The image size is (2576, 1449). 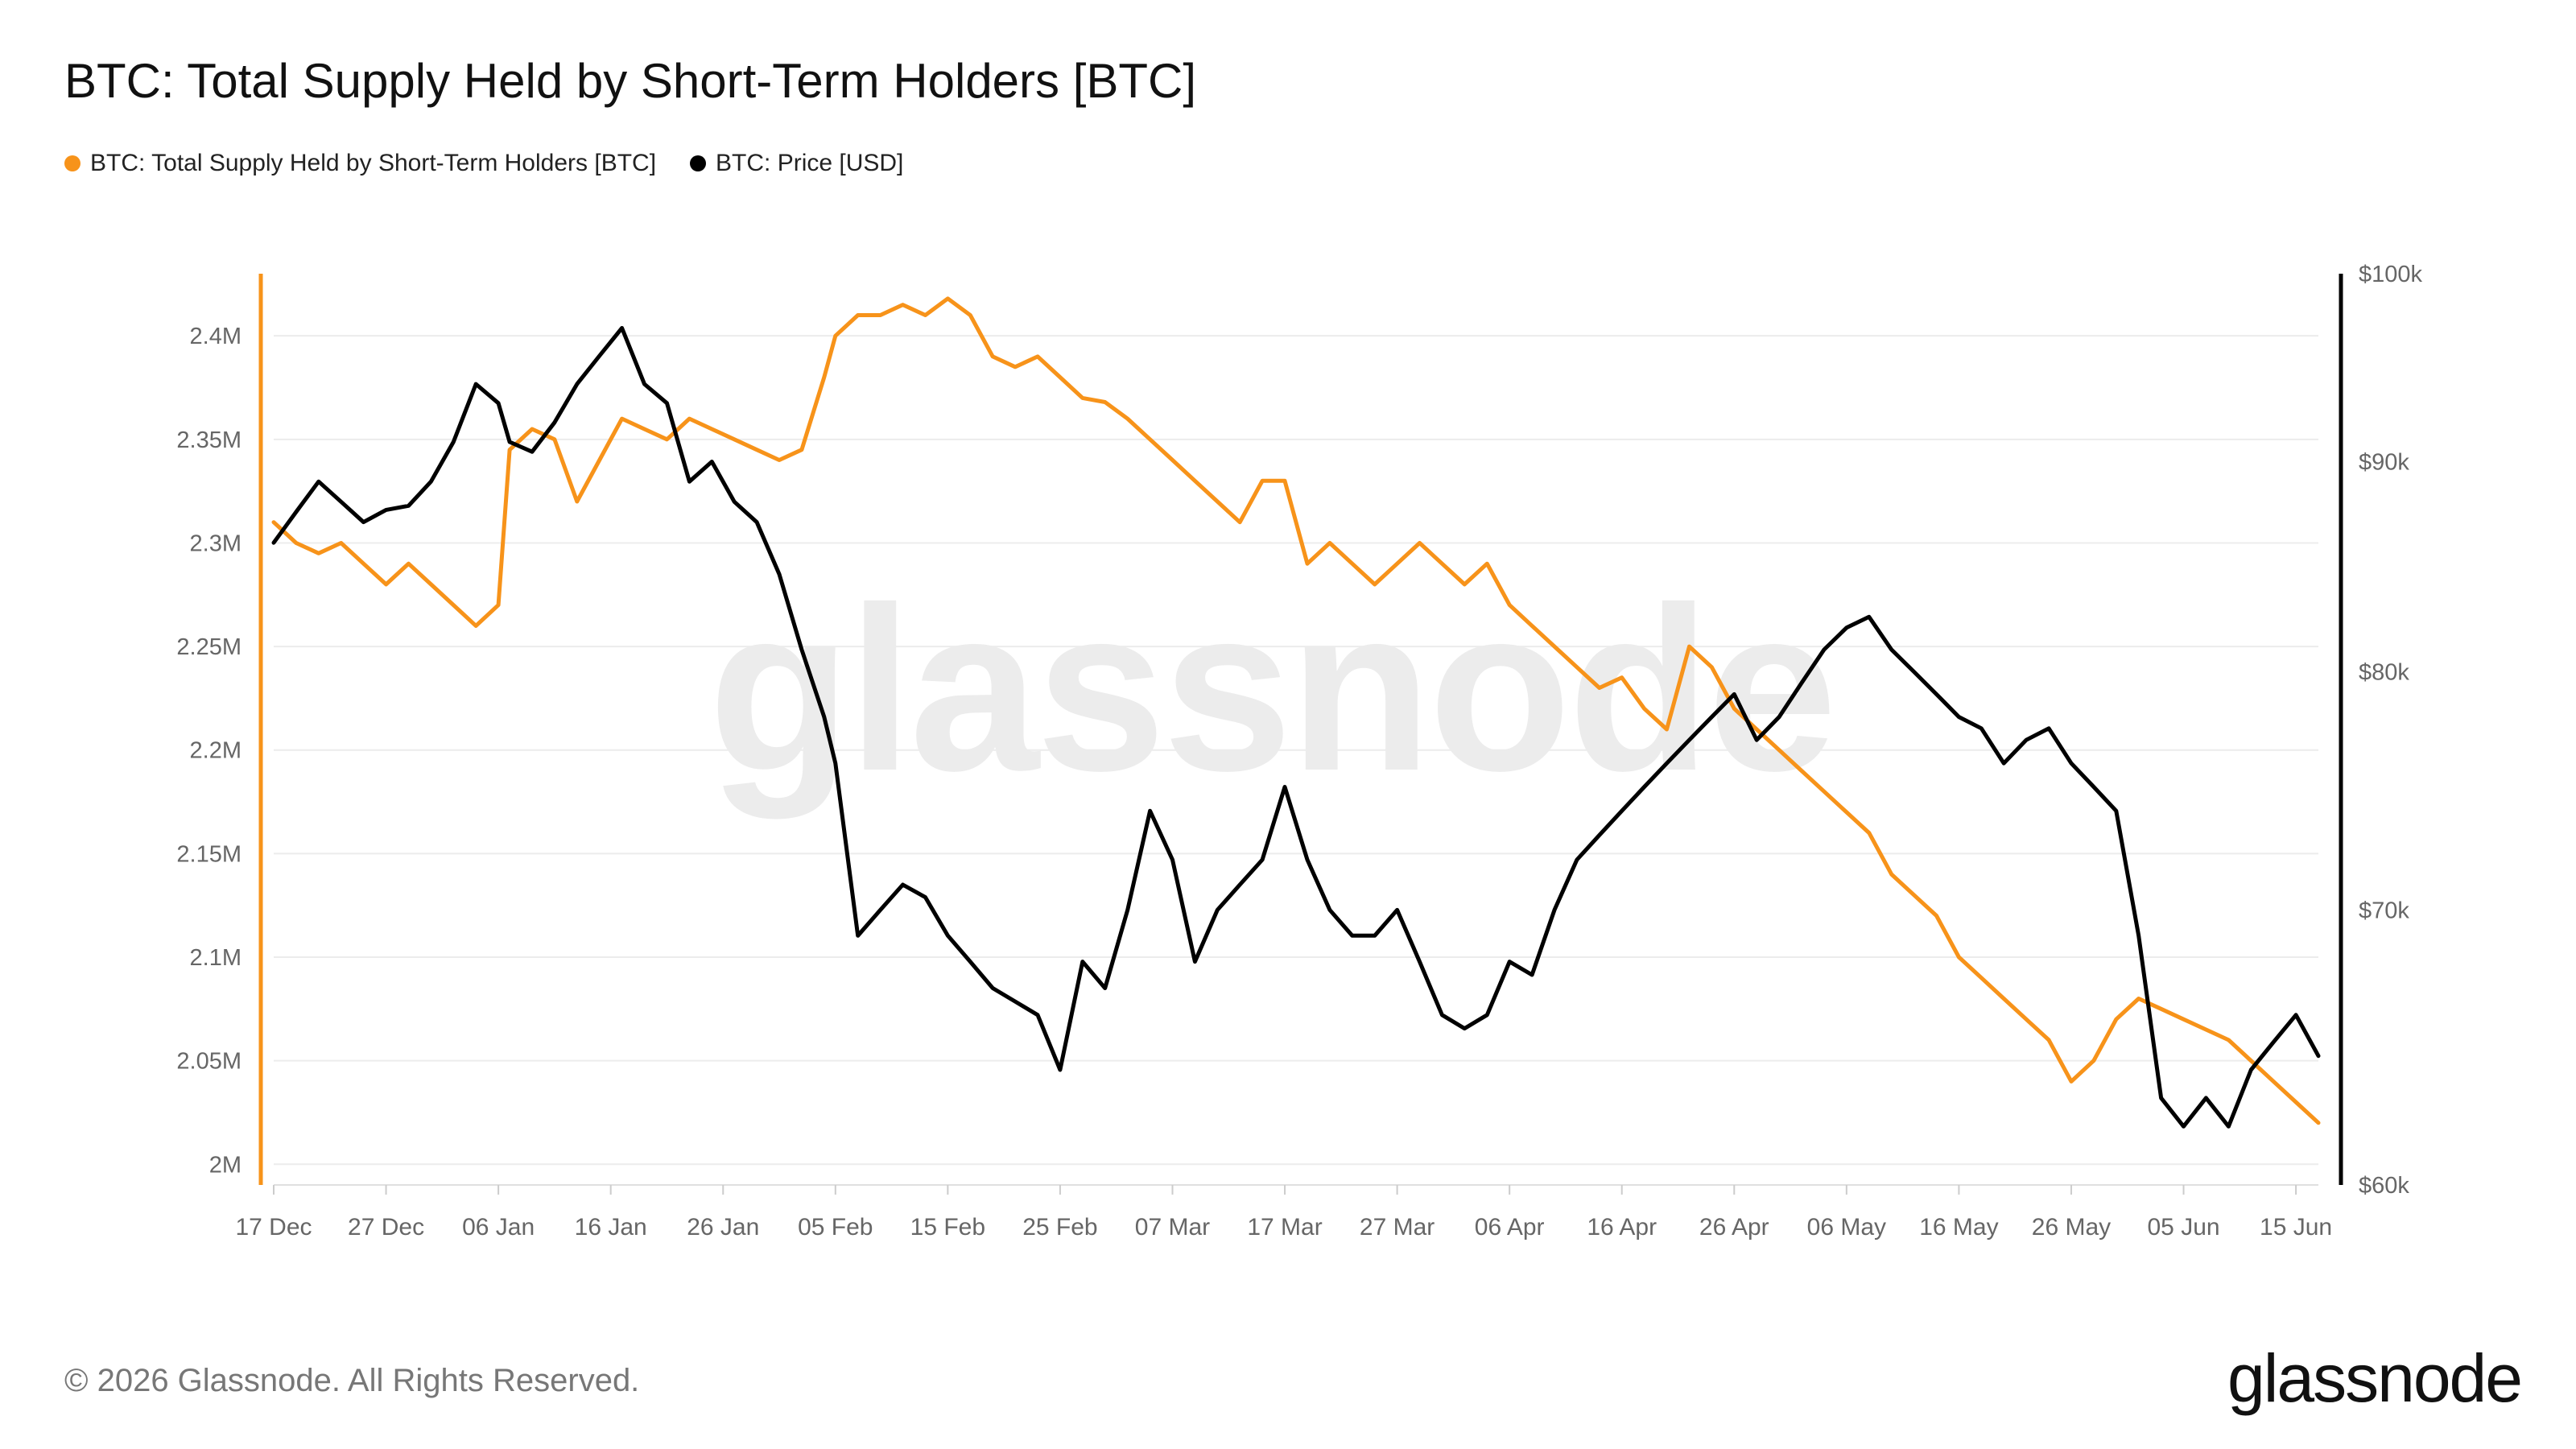 What do you see at coordinates (2384, 1186) in the screenshot?
I see `y-right-tick-label: $60k` at bounding box center [2384, 1186].